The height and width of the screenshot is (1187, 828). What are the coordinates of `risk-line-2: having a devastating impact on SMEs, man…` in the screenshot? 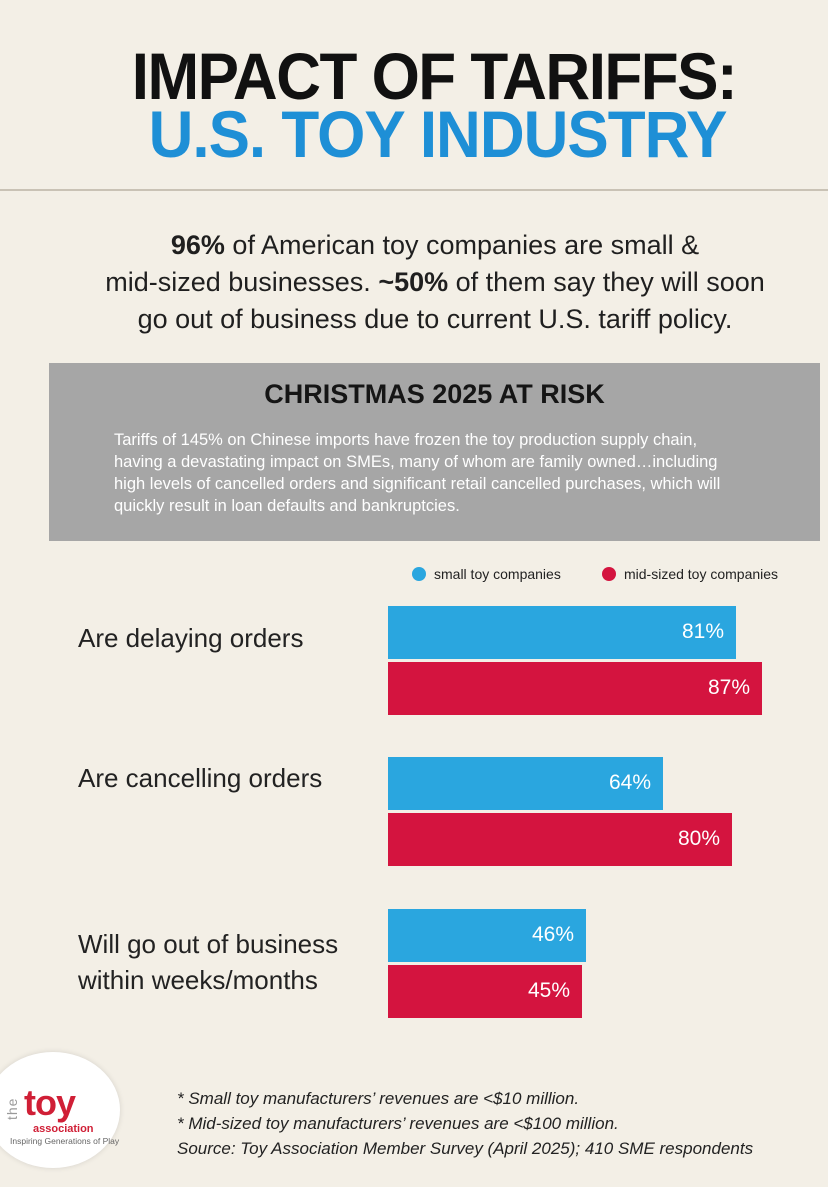 It's located at (416, 462).